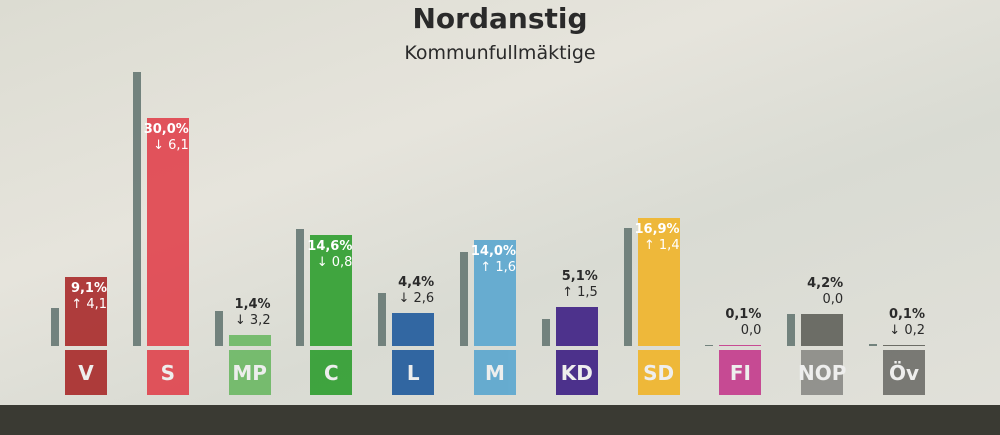  I want to click on value-label-S: 30,0% ↓ 6,1, so click(159, 138).